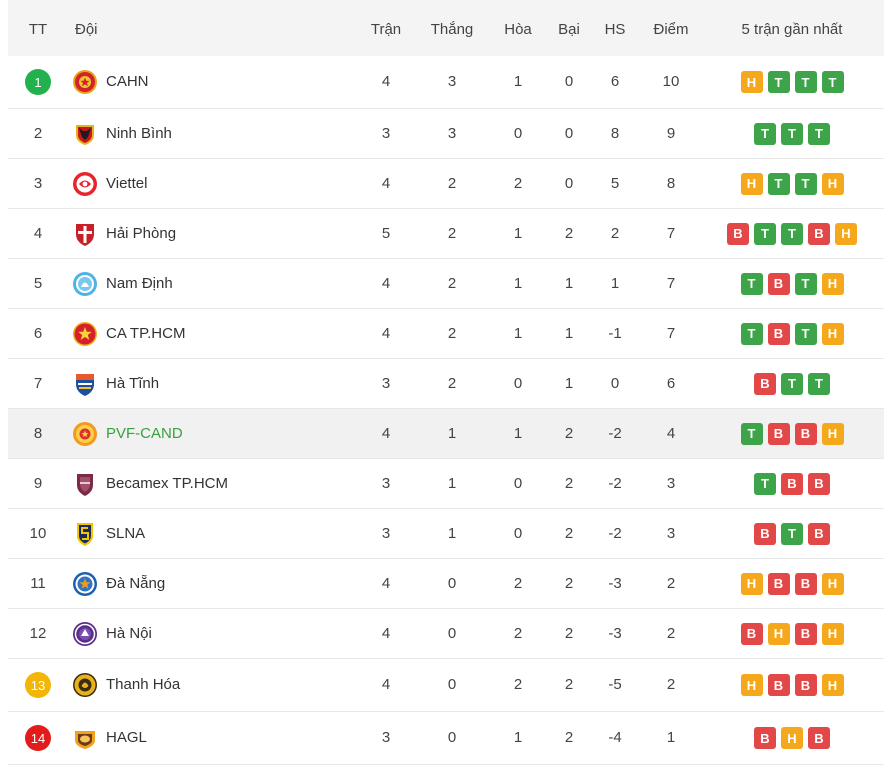 The image size is (893, 768). I want to click on rank-number: 4, so click(38, 233).